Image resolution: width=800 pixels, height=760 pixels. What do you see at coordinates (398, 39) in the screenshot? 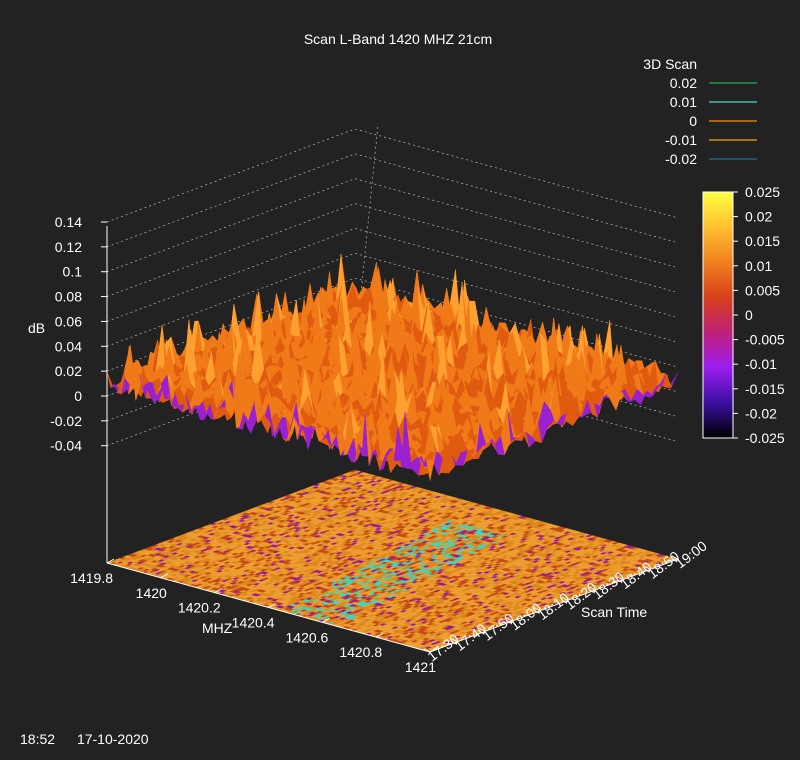
I see `chart-title: Scan L-Band 1420 MHZ 21cm` at bounding box center [398, 39].